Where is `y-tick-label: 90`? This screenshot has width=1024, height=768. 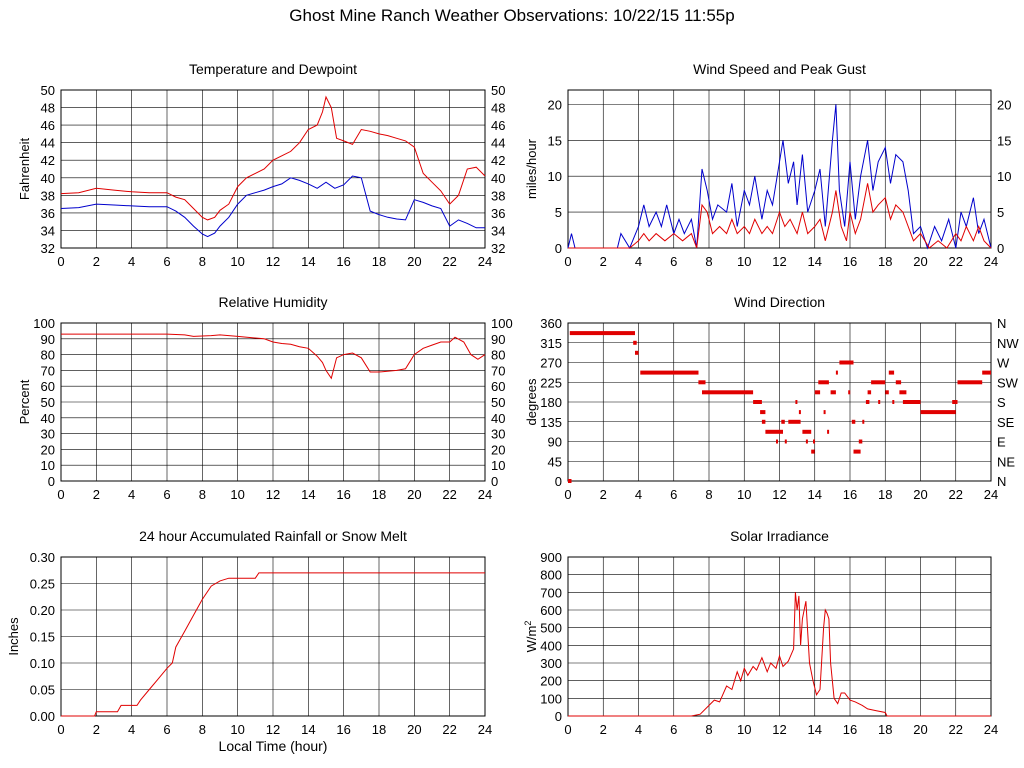 y-tick-label: 90 is located at coordinates (555, 442).